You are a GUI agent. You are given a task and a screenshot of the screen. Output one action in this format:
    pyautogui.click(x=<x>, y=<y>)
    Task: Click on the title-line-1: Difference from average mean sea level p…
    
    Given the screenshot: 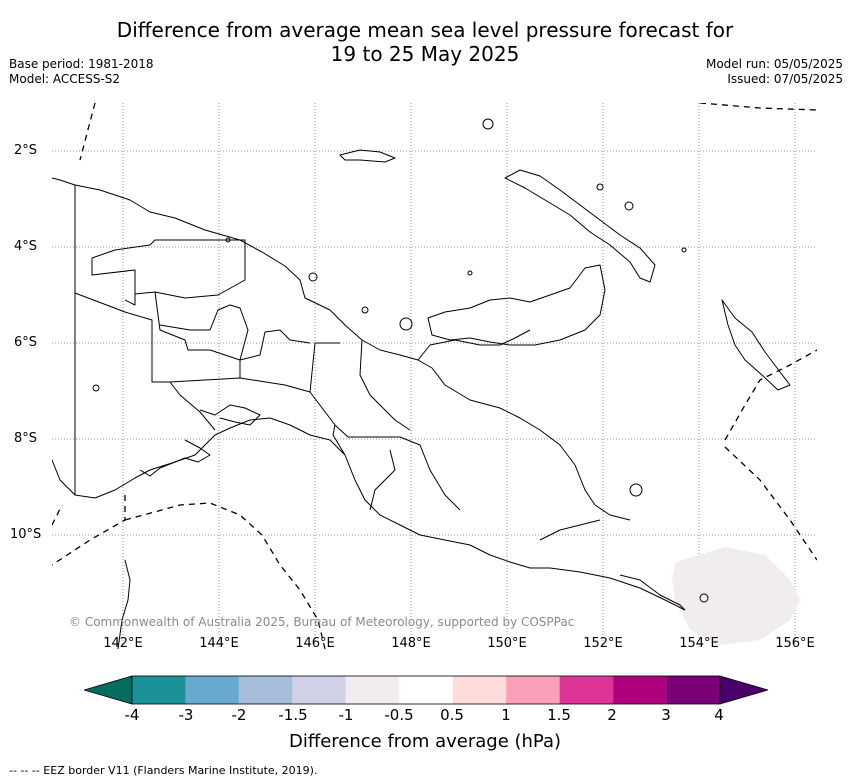 What is the action you would take?
    pyautogui.click(x=425, y=30)
    